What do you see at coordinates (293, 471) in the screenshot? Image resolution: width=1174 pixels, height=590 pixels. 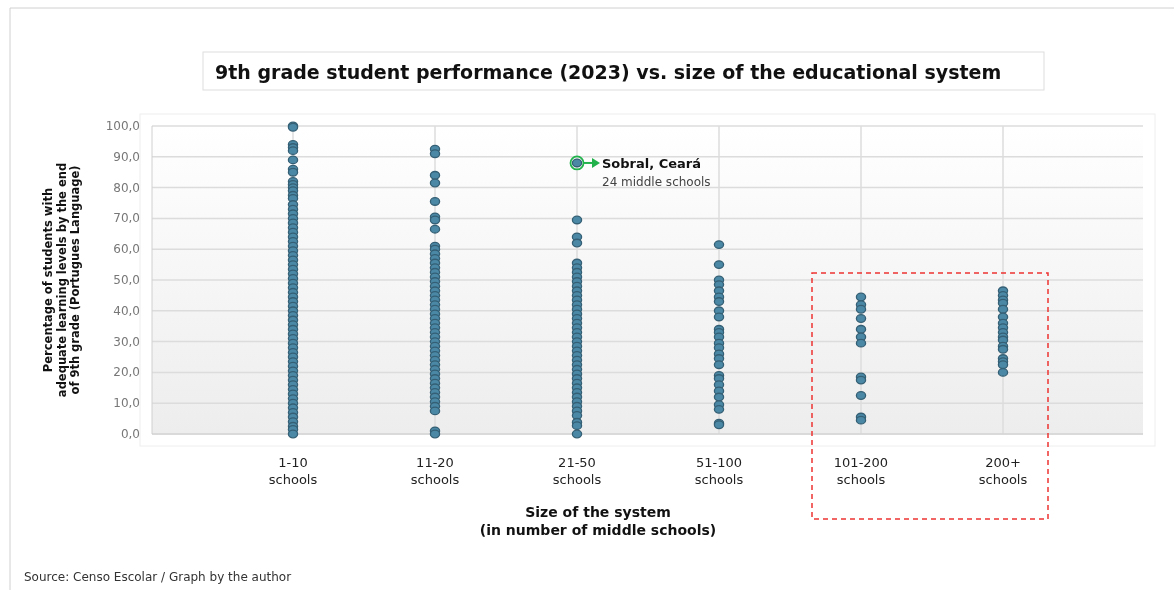 I see `x-tick-label: 1-10 schools` at bounding box center [293, 471].